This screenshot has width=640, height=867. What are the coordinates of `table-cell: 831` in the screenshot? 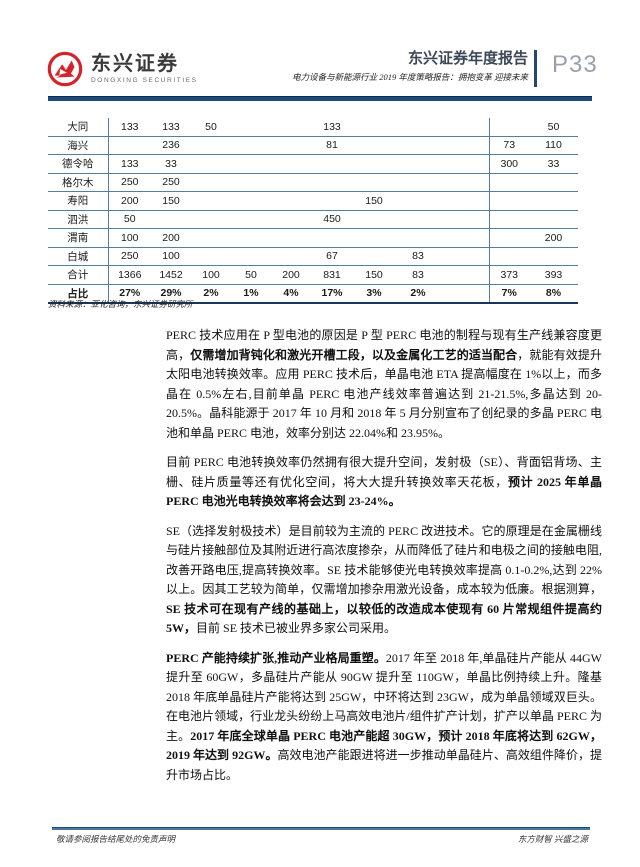 It's located at (332, 275).